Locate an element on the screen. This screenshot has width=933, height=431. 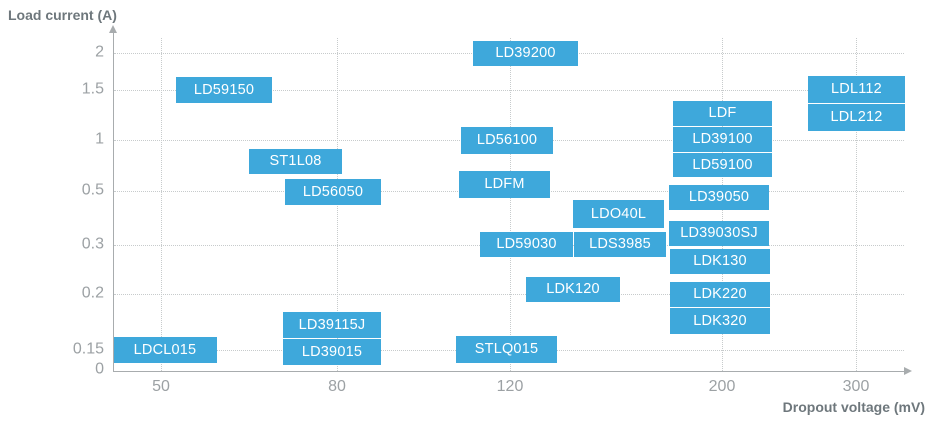
y-tick-label-0.15: 0.15 is located at coordinates (88, 349).